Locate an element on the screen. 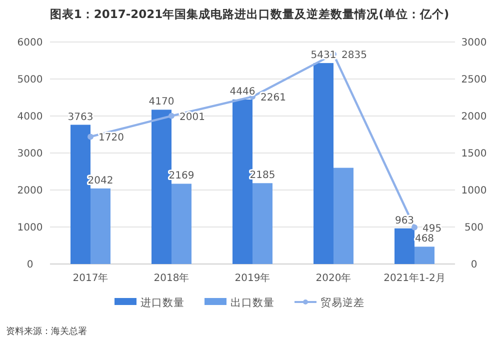 The height and width of the screenshot is (348, 499). y2-tick-label: 1000 is located at coordinates (474, 191).